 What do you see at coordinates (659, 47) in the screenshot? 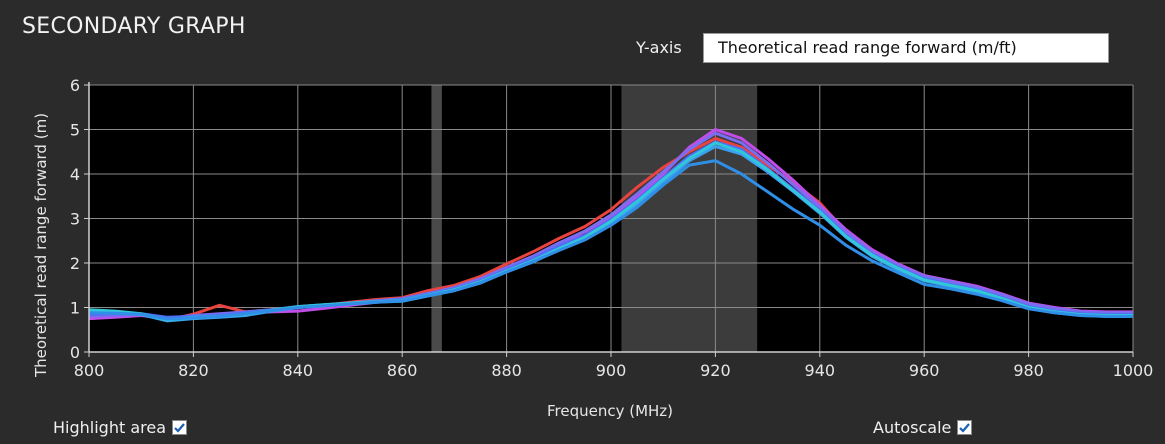
I see `y-axis-selector-label: Y-axis` at bounding box center [659, 47].